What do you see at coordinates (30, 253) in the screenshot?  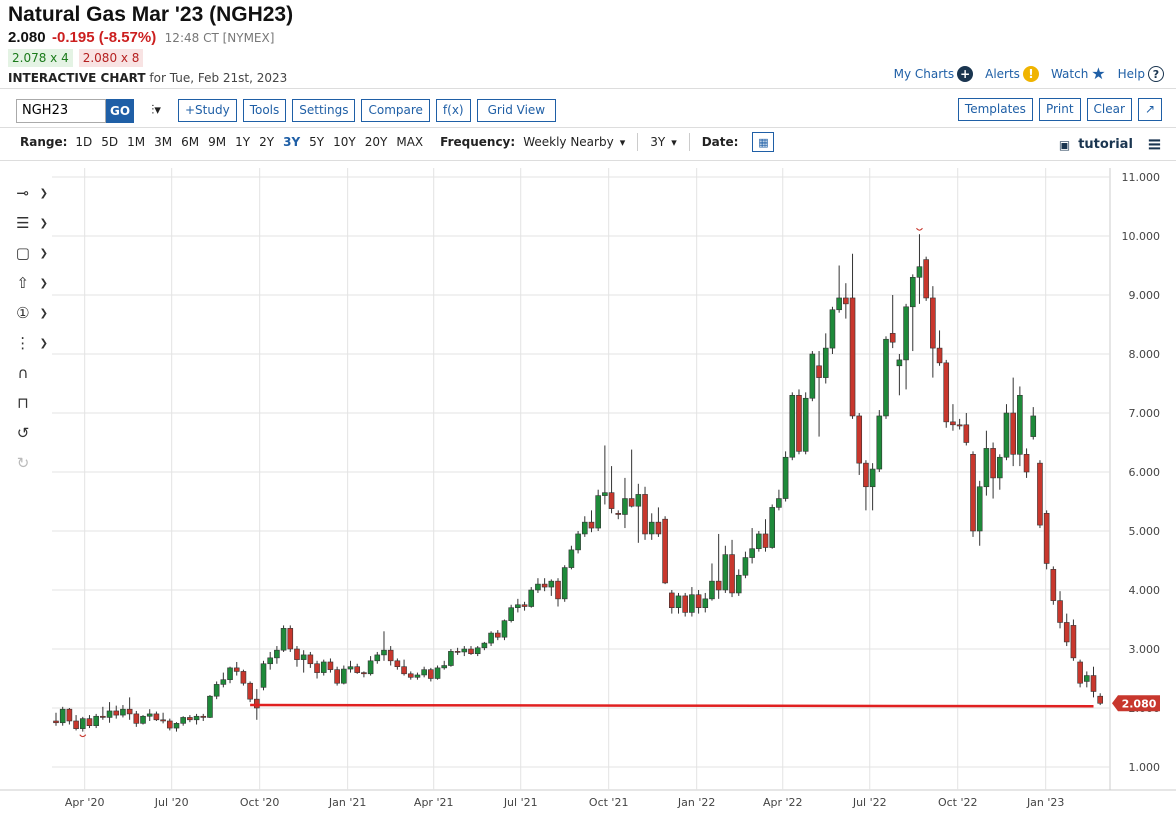 I see `shape-tool: ▢ ❯` at bounding box center [30, 253].